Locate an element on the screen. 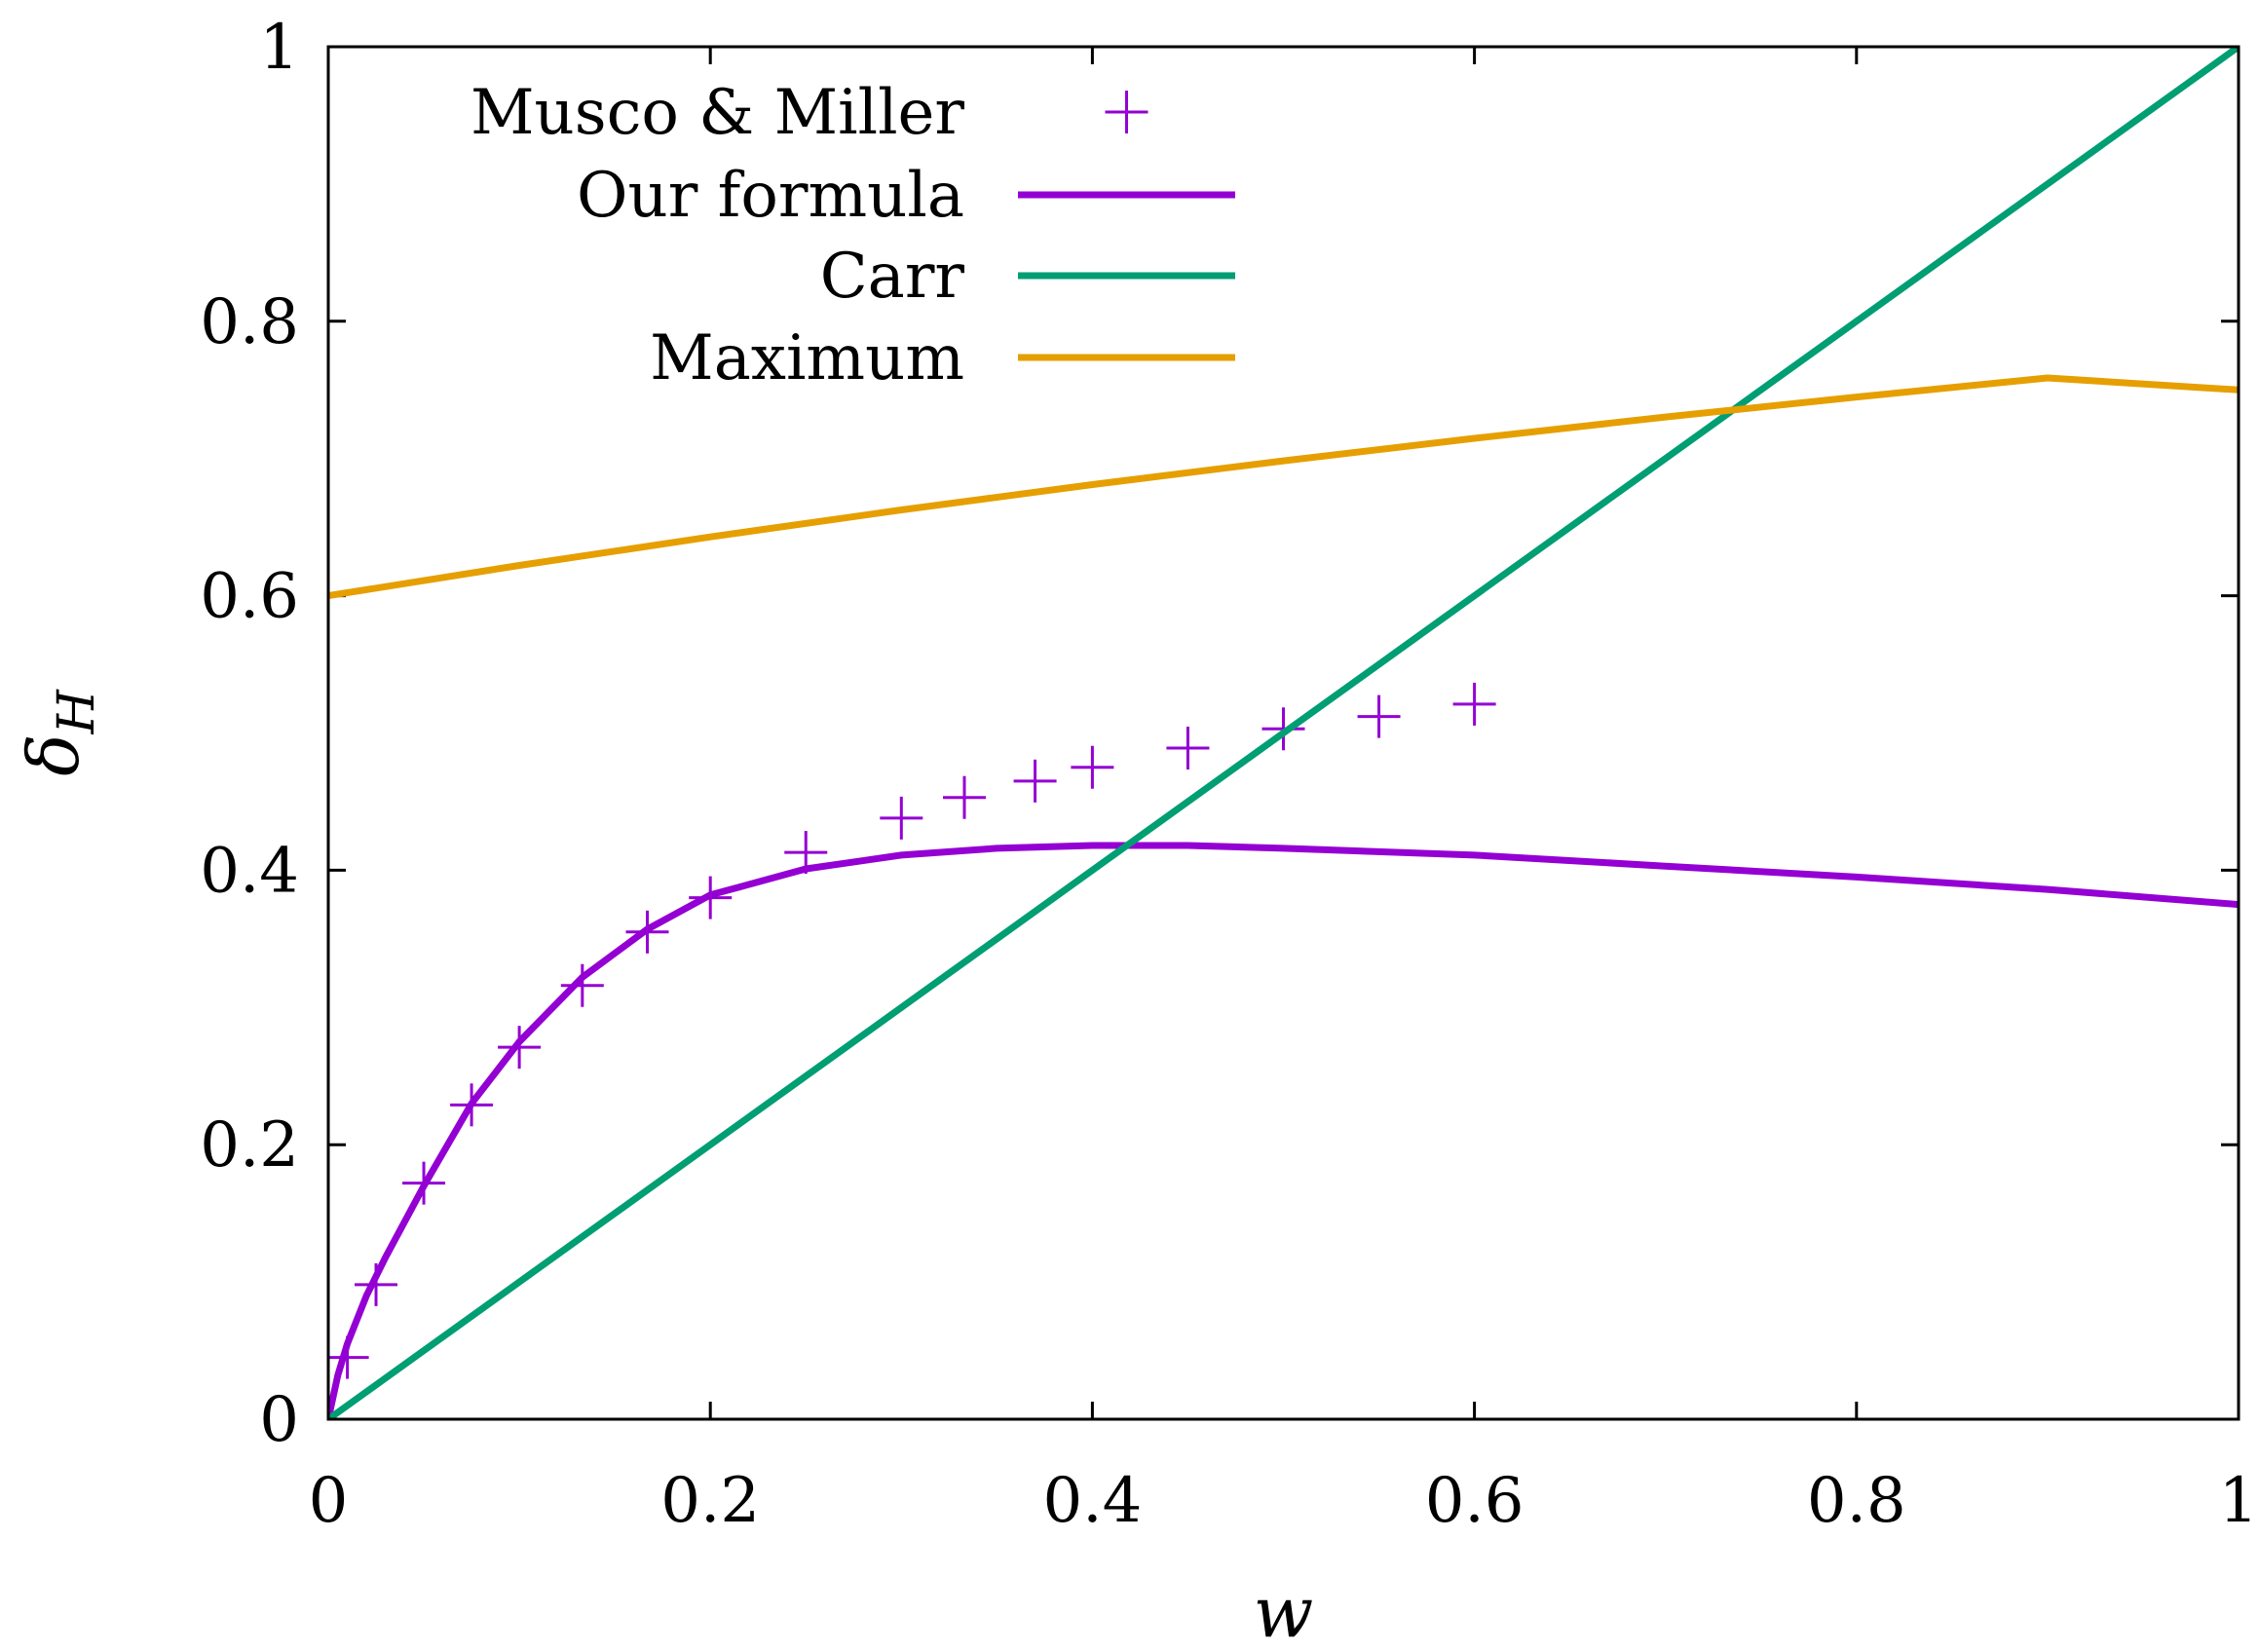 The width and height of the screenshot is (2259, 1652). legend: Musco & Miller Our formula Carr Maximum is located at coordinates (853, 236).